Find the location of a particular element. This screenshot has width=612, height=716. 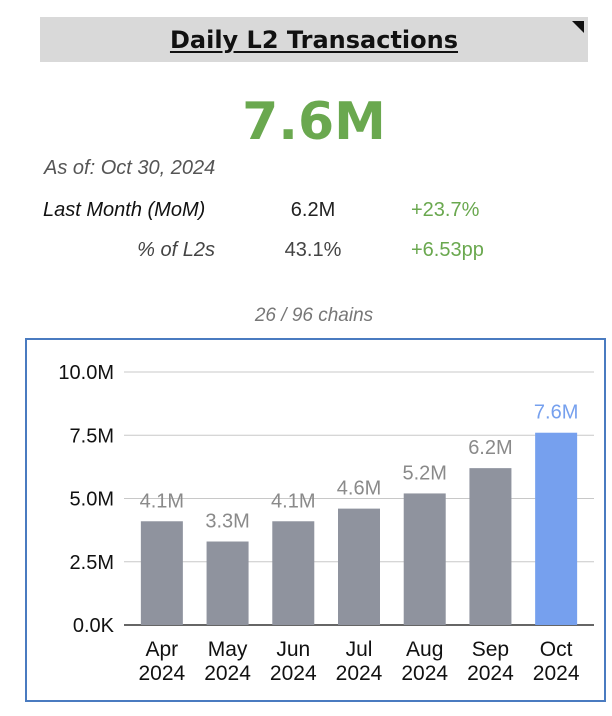

x-tick-label-month: Jun is located at coordinates (293, 649).